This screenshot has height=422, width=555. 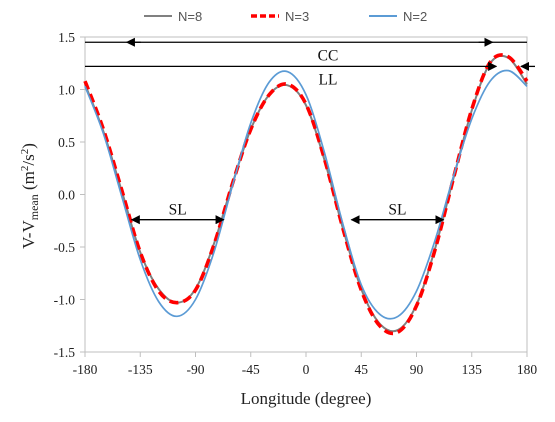 What do you see at coordinates (328, 79) in the screenshot?
I see `annotation-label-ll: LL` at bounding box center [328, 79].